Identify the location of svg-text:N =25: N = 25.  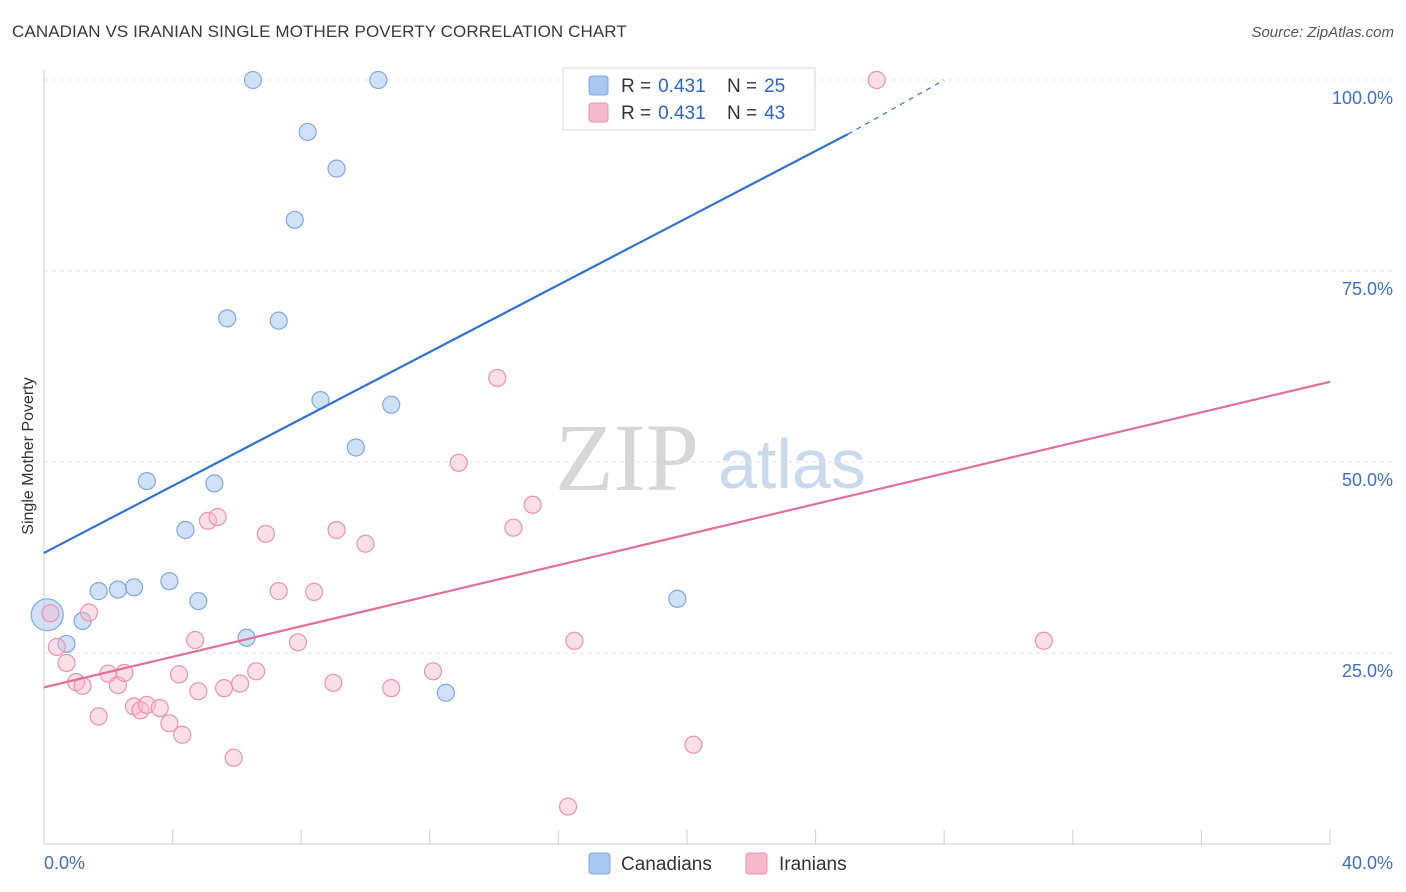
(756, 86).